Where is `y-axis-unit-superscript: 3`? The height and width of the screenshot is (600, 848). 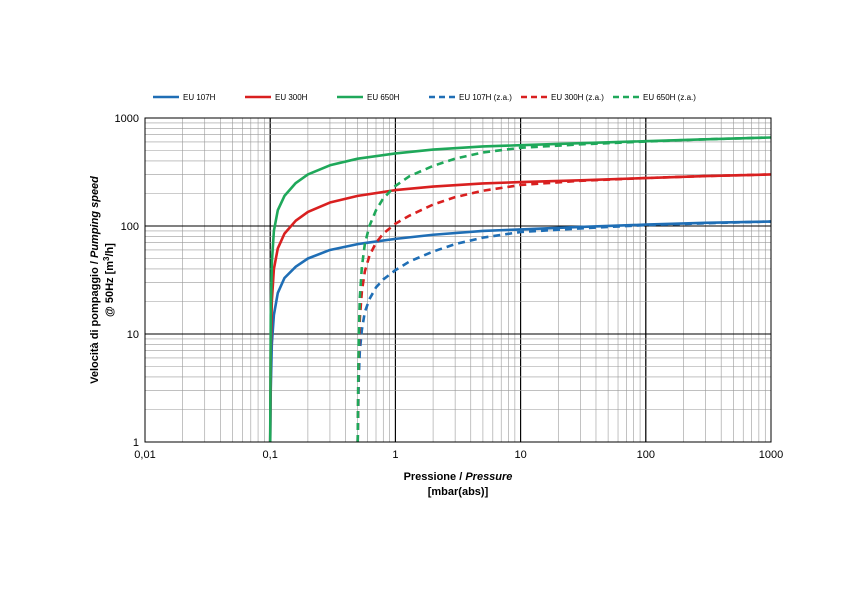 y-axis-unit-superscript: 3 is located at coordinates (106, 258).